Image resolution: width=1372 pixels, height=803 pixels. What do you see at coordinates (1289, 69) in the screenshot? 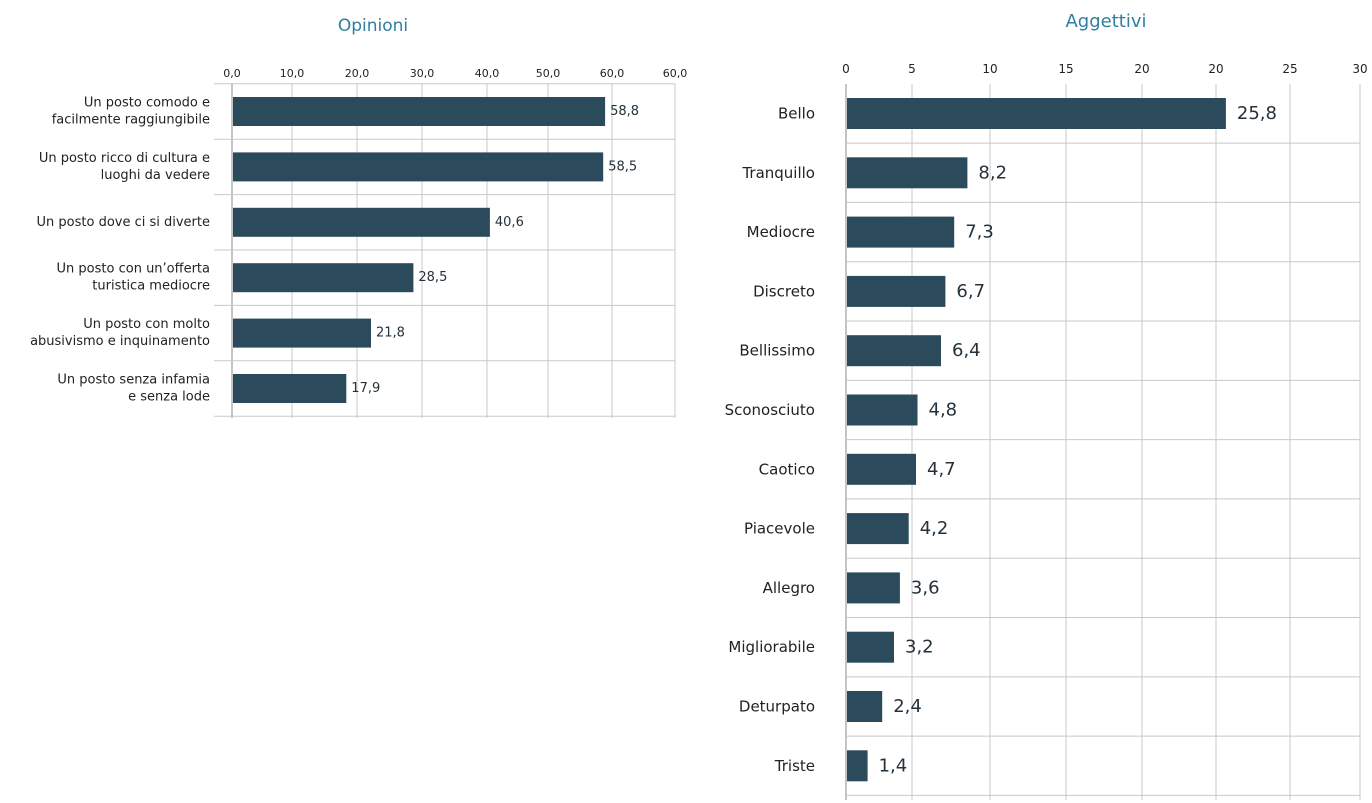
I see `aggettivi-x-tick-label: 25` at bounding box center [1289, 69].